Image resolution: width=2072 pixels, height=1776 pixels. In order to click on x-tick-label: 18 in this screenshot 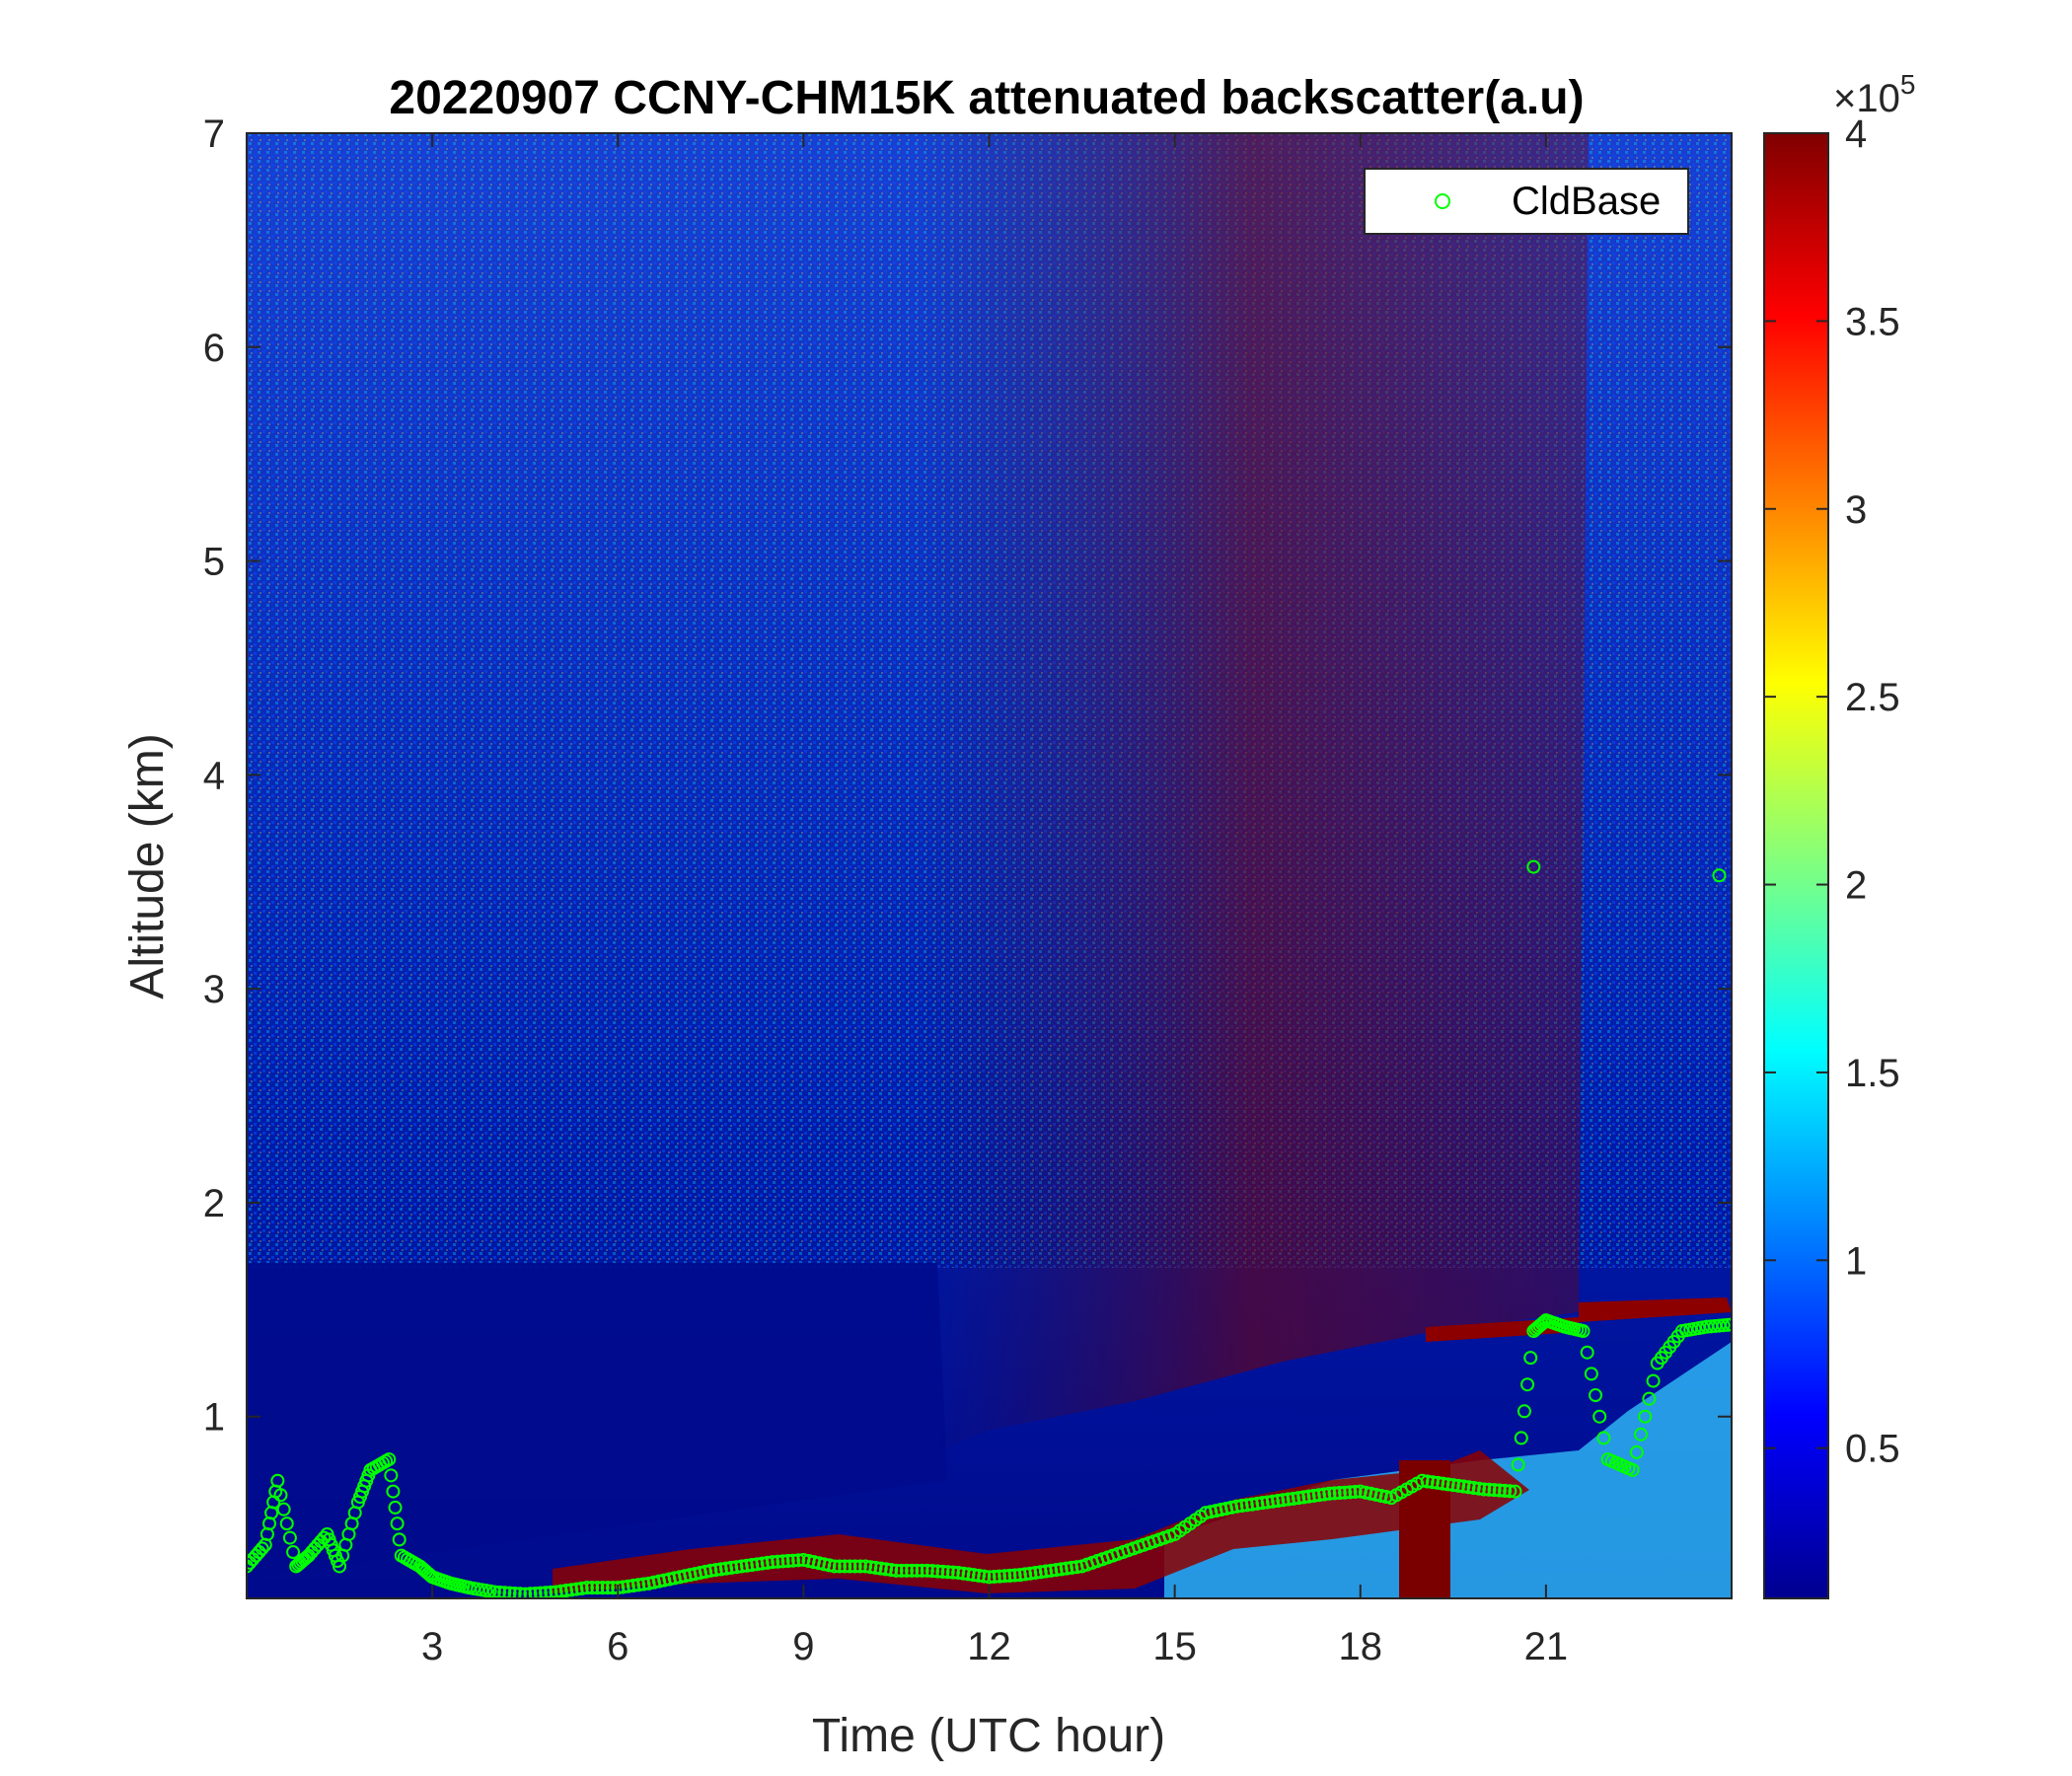, I will do `click(1361, 1647)`.